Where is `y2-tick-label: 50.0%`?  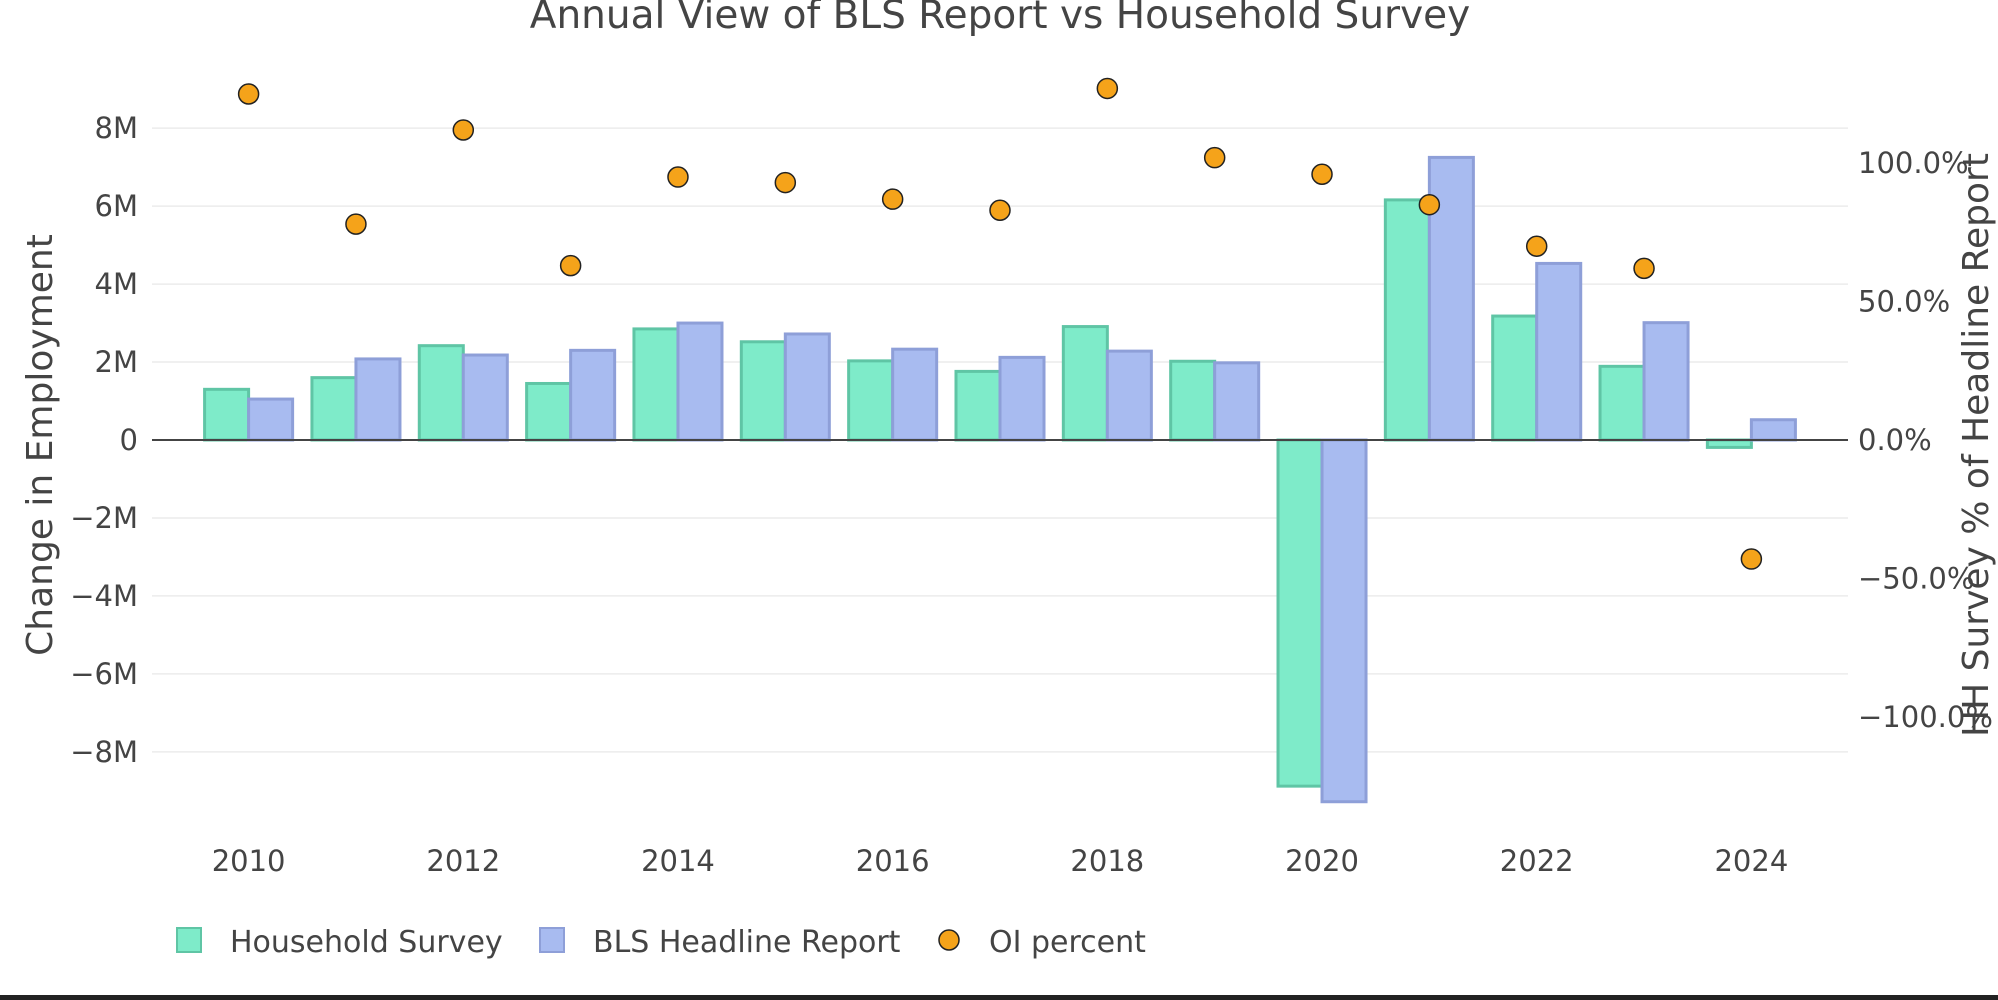 y2-tick-label: 50.0% is located at coordinates (1904, 302).